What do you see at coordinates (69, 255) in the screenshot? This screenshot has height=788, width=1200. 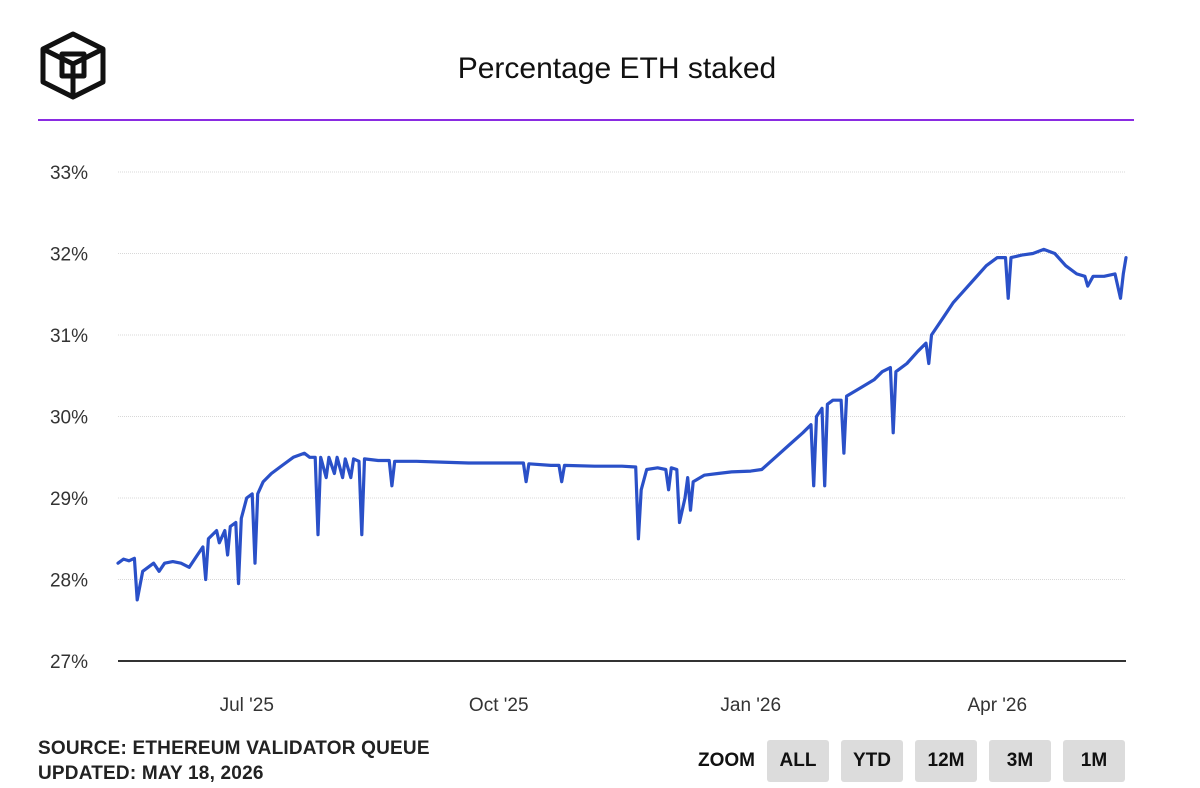 I see `y-tick-label: 32%` at bounding box center [69, 255].